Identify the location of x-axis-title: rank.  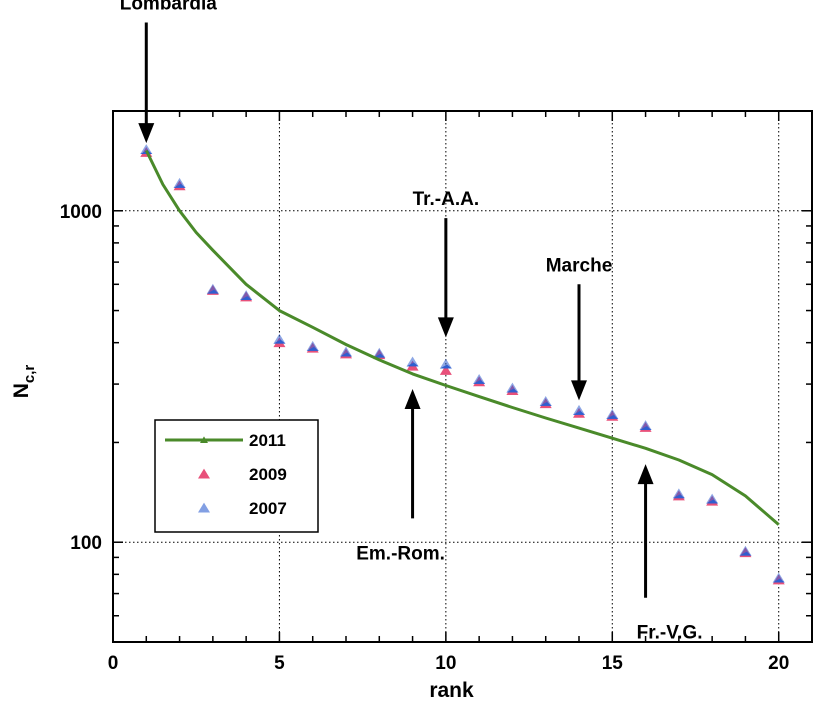
(451, 690).